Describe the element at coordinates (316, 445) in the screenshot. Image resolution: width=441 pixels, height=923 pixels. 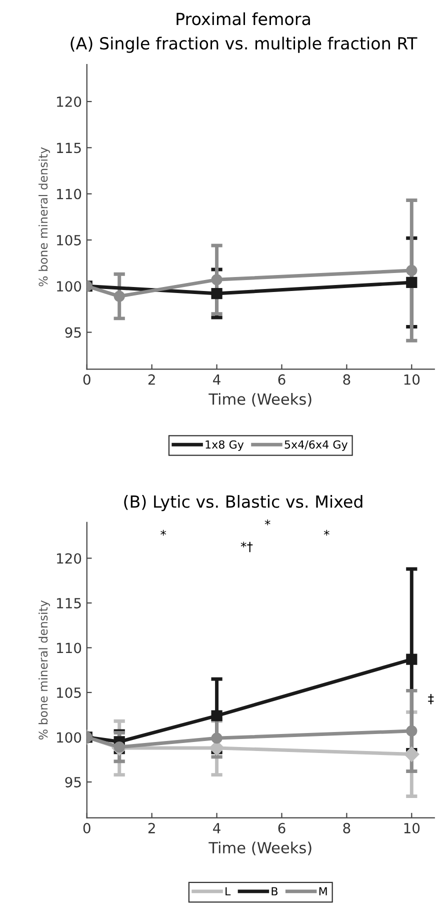
I see `legend-label: 5x4/6x4 Gy` at that location.